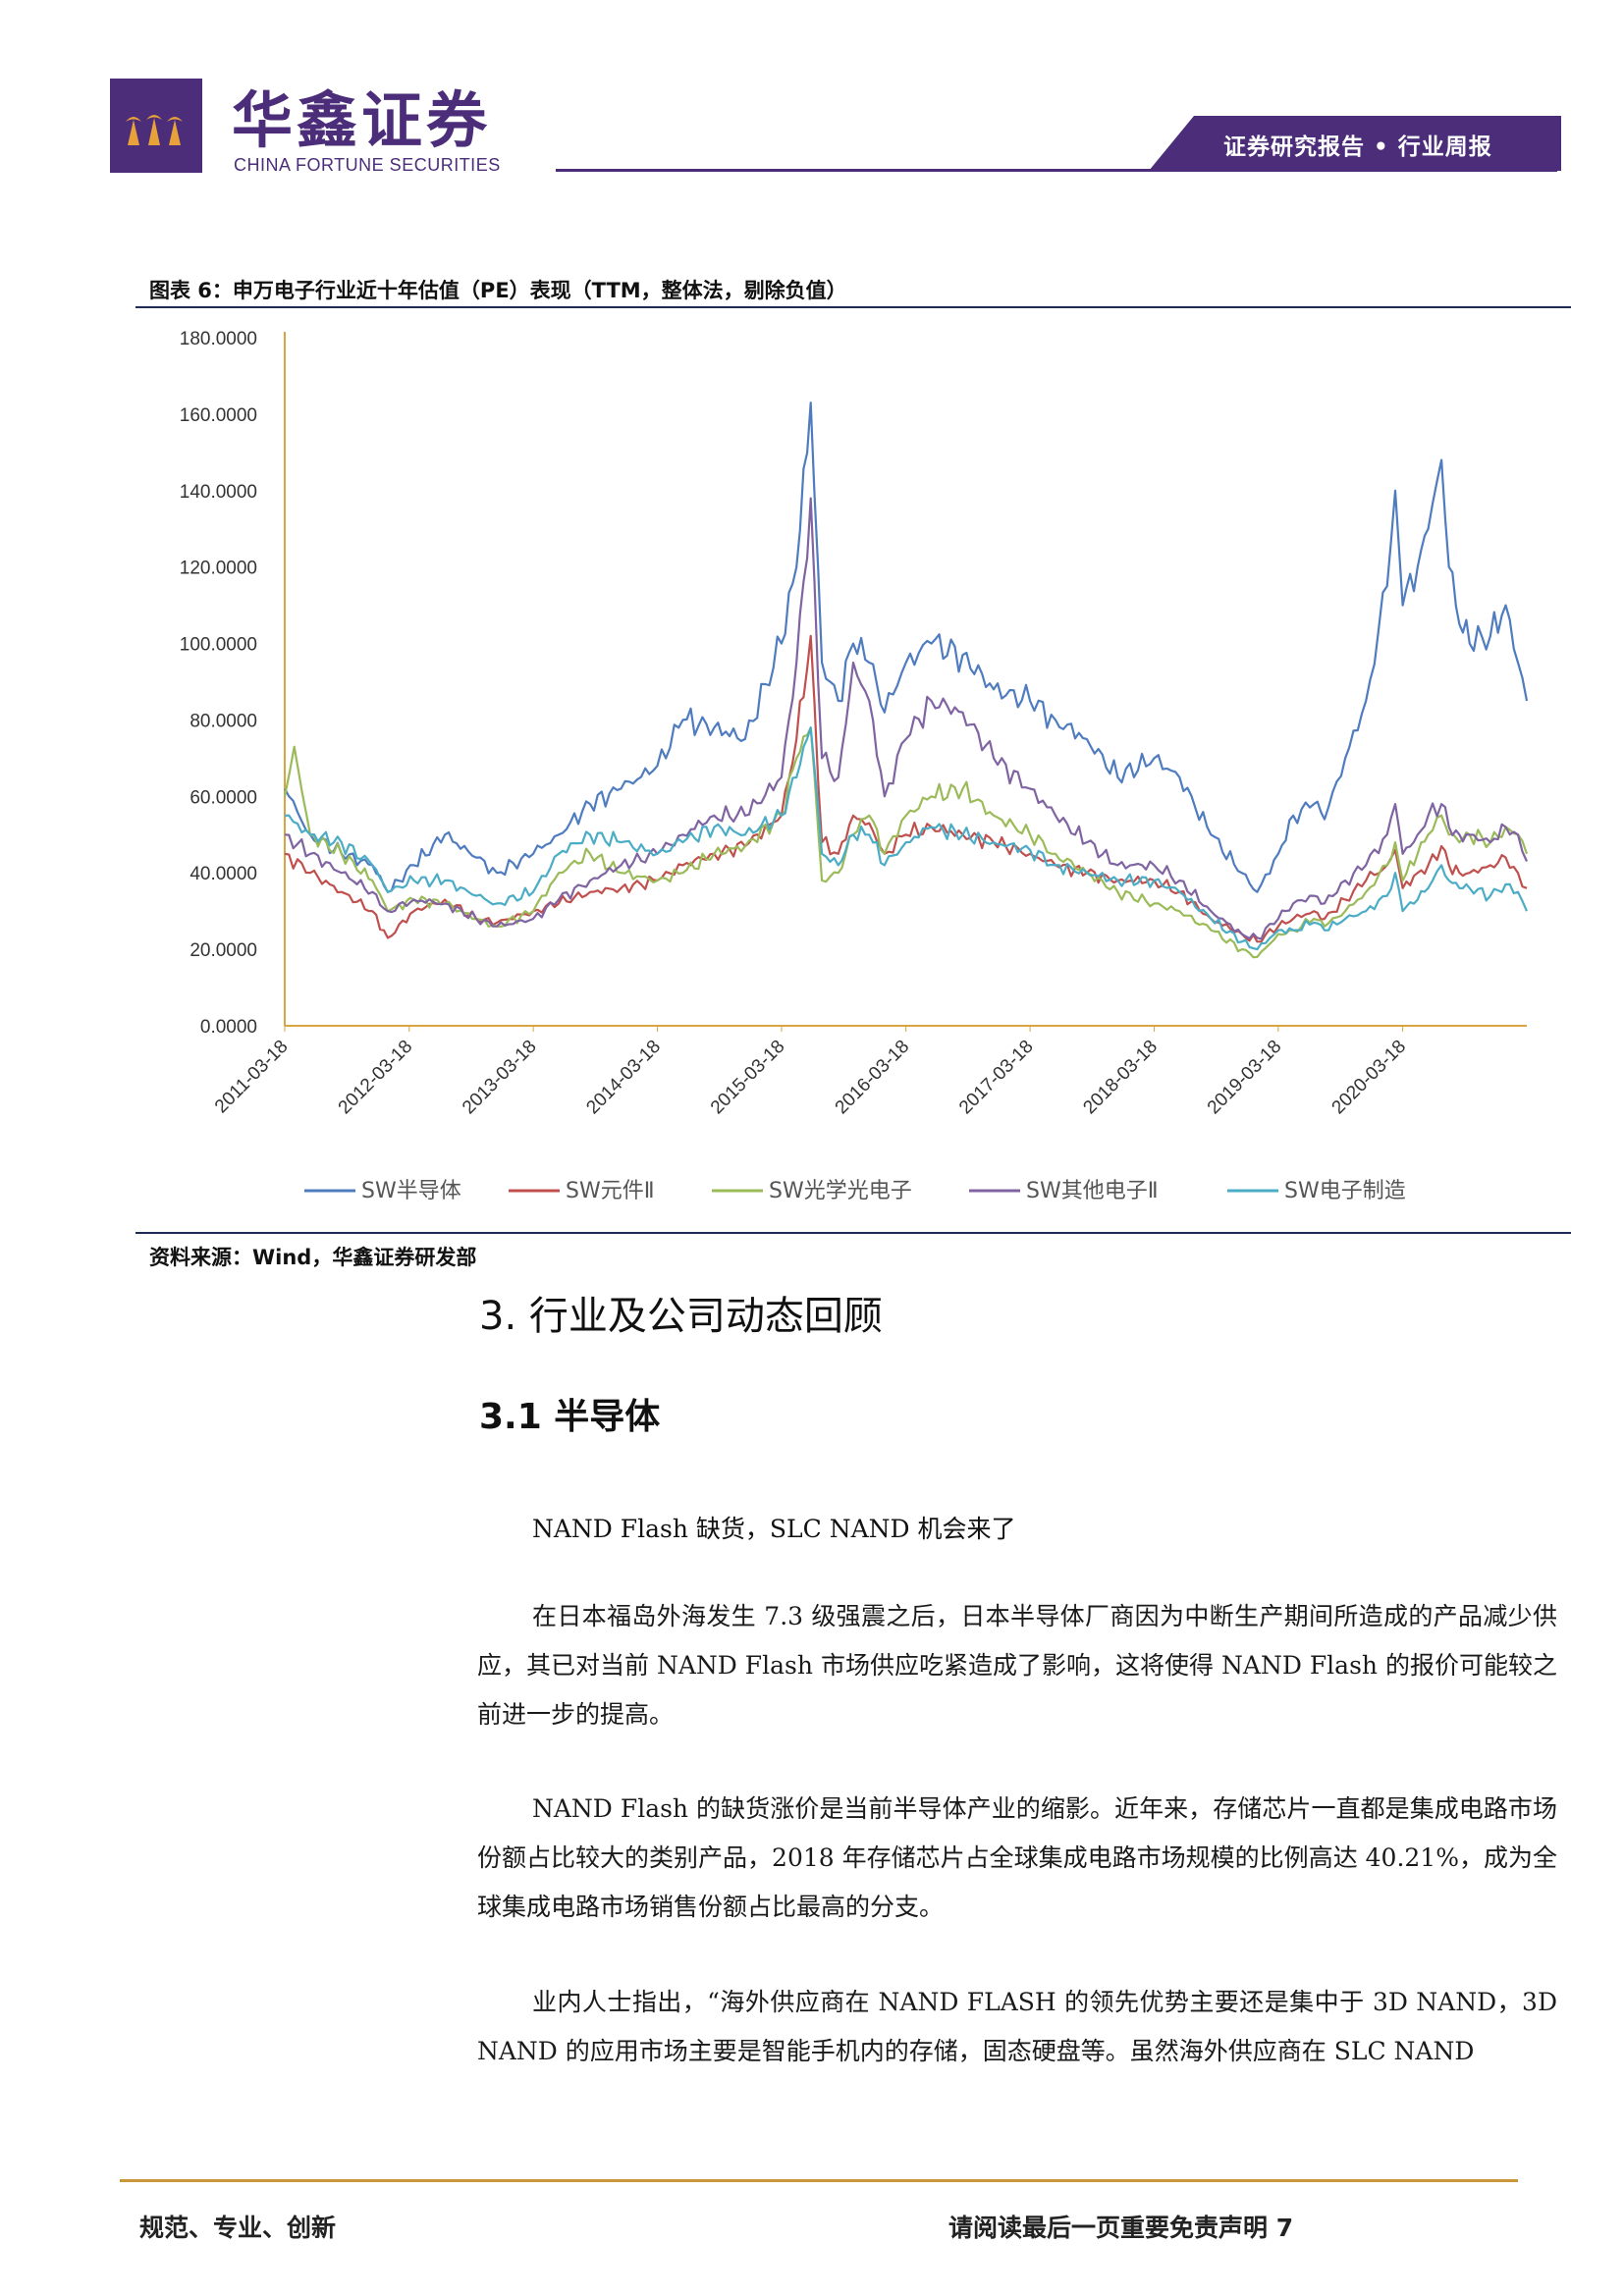 This screenshot has width=1624, height=2296. I want to click on y-tick-label: 20.0000, so click(223, 950).